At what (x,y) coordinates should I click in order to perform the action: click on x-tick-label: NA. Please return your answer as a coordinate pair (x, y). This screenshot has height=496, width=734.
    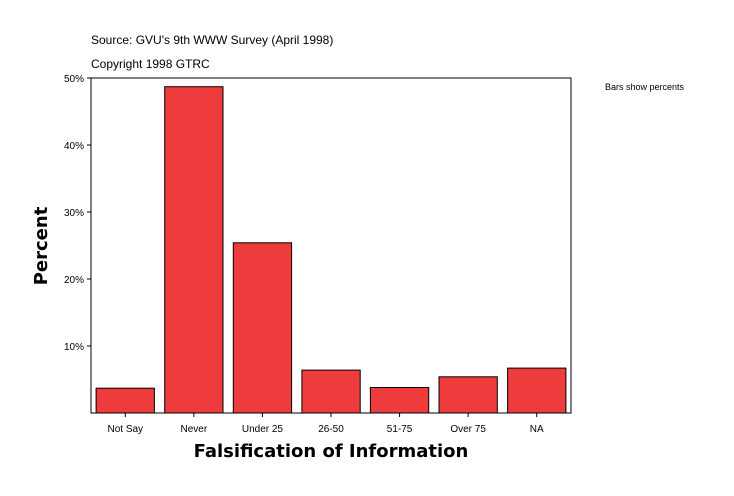
    Looking at the image, I should click on (537, 429).